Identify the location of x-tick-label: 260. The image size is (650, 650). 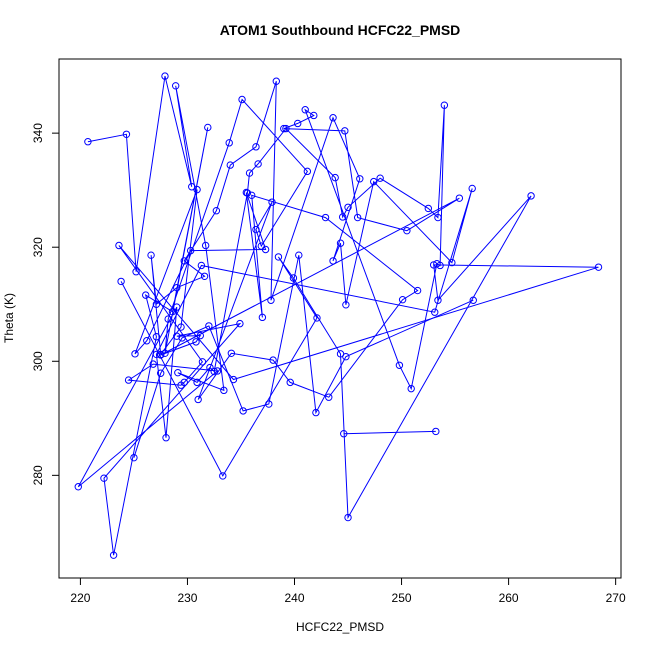
(509, 598).